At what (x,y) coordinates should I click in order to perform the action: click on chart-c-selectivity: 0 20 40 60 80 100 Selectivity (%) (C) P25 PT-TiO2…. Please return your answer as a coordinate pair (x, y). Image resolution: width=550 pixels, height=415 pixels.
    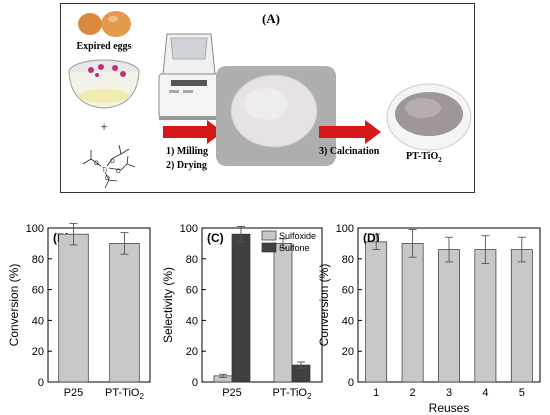
    Looking at the image, I should click on (242, 312).